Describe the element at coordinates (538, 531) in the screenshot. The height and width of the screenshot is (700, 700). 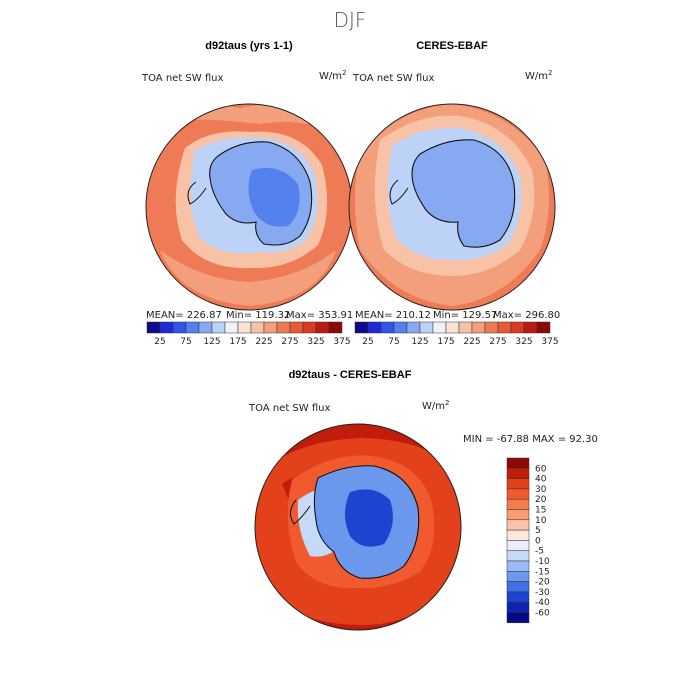
I see `legend-label: 5` at that location.